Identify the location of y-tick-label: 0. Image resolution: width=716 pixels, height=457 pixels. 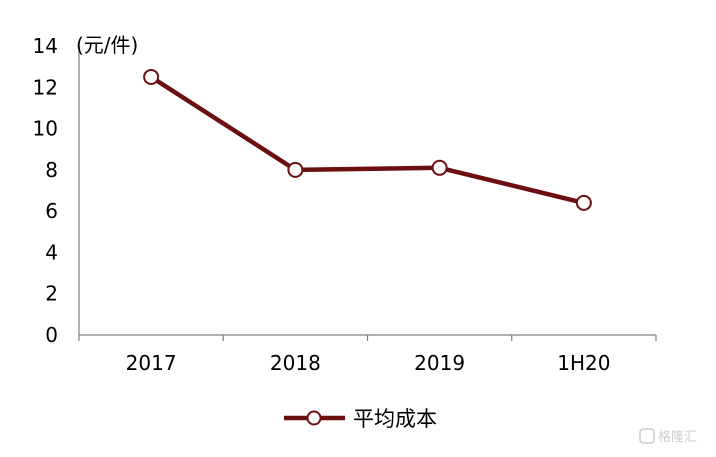
(51, 335).